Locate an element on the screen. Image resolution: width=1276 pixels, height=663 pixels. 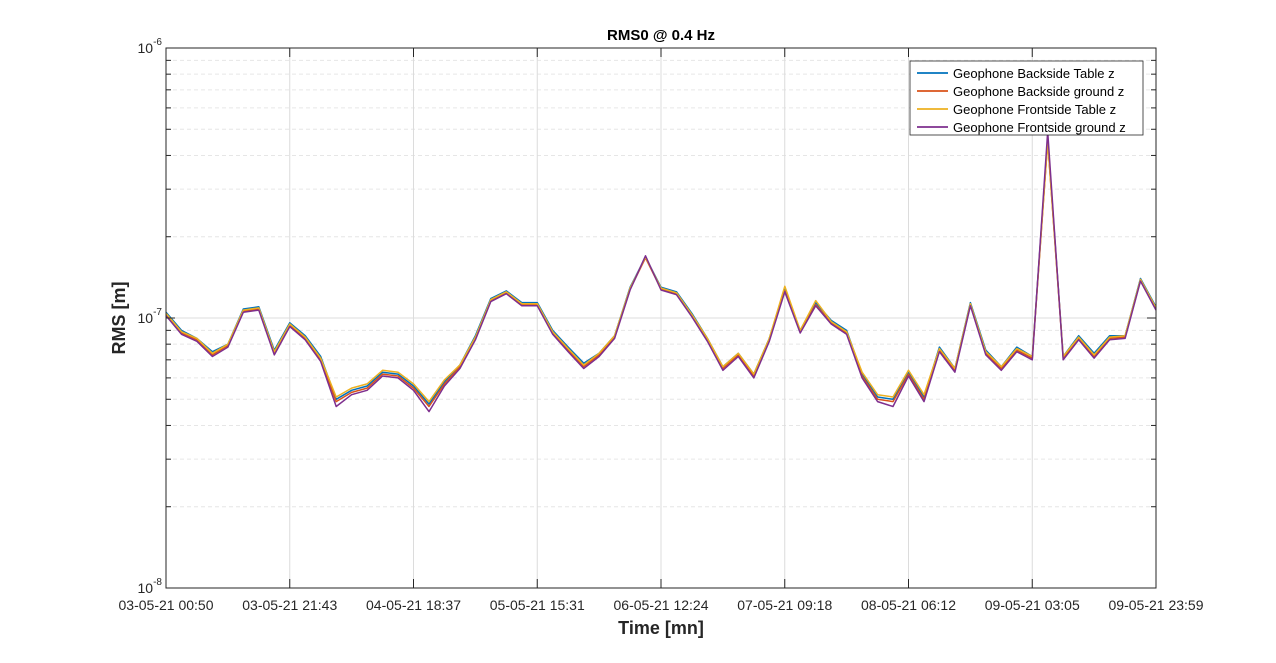
x-tick-label: 03-05-21 00:50 is located at coordinates (166, 605).